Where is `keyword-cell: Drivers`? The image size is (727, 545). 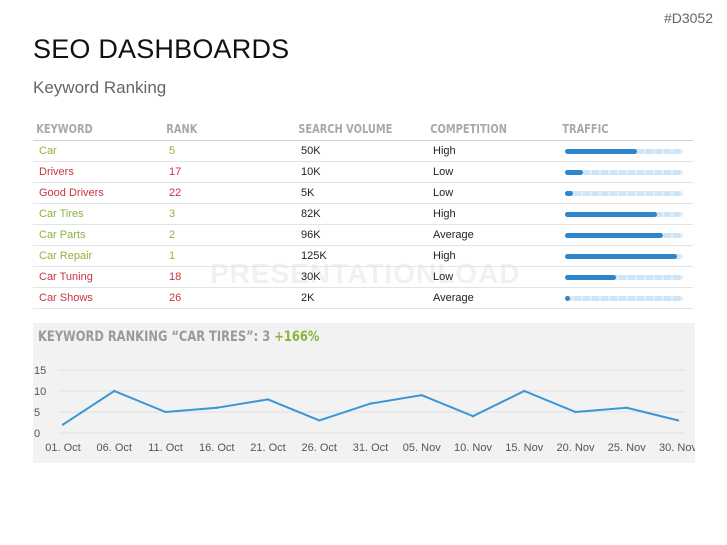 keyword-cell: Drivers is located at coordinates (98, 172).